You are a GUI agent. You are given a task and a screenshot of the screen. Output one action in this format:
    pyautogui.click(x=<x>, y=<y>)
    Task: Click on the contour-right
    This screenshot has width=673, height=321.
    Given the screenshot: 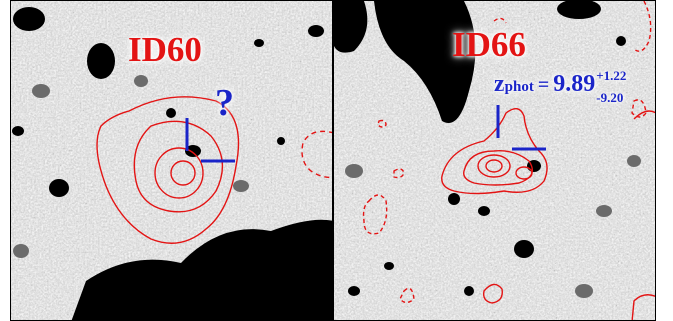 What is the action you would take?
    pyautogui.click(x=644, y=115)
    